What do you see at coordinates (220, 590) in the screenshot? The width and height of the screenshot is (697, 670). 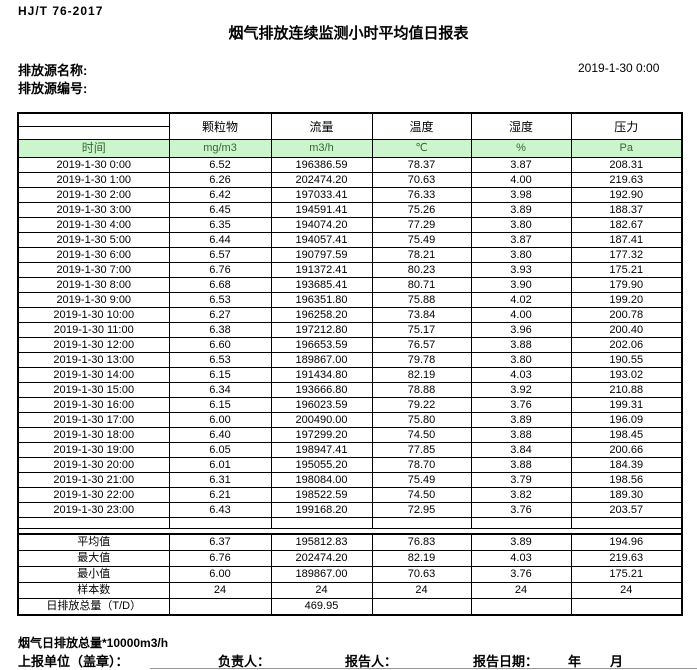 I see `value-cell: 24` at bounding box center [220, 590].